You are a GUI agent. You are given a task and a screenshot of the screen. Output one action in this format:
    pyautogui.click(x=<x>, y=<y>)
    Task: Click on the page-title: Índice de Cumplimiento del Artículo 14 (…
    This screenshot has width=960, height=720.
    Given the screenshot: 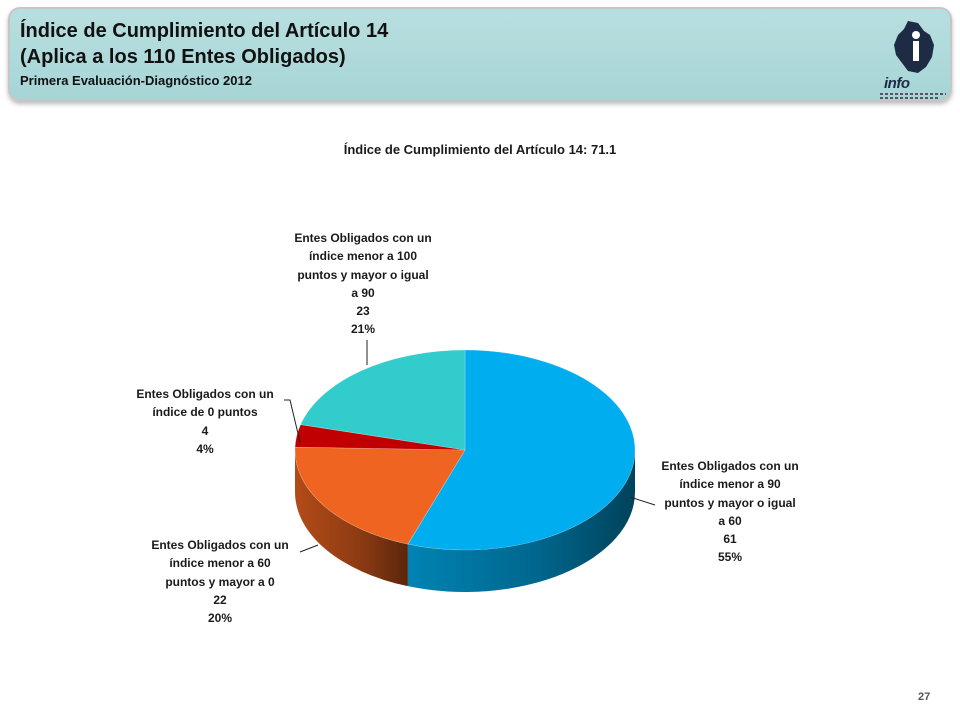 What is the action you would take?
    pyautogui.click(x=204, y=44)
    